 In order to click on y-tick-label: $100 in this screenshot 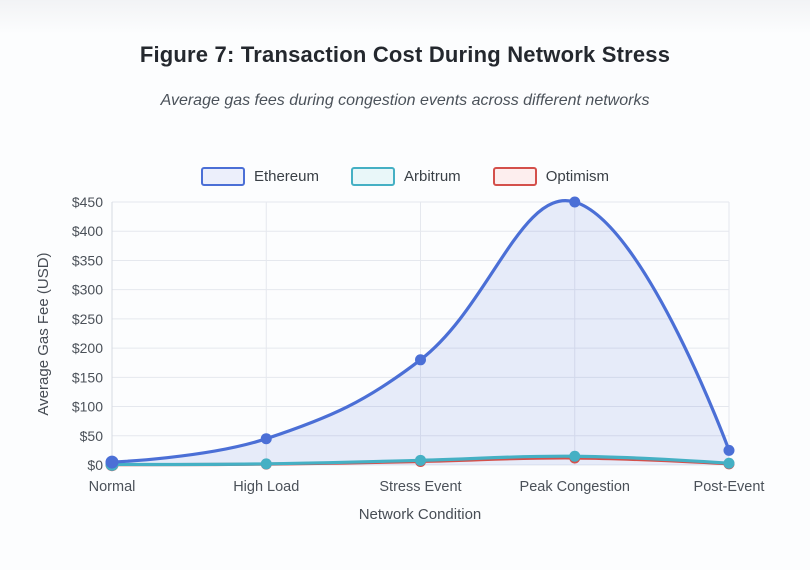, I will do `click(87, 407)`.